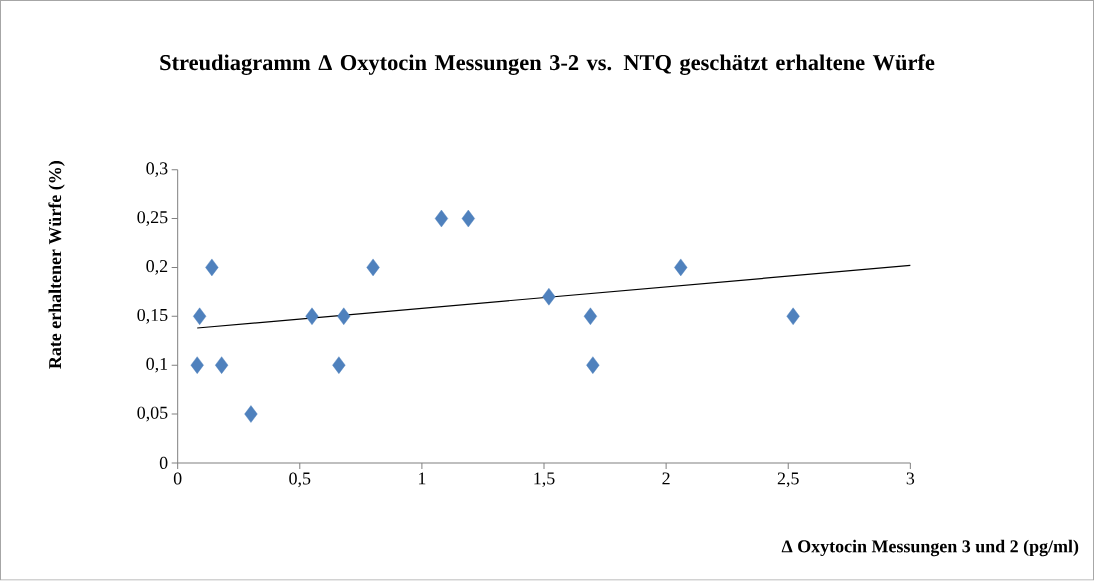 The width and height of the screenshot is (1094, 581). I want to click on chart-title: Streudiagramm Δ Oxytocin Messungen 3-2 vs. NTQ geschätzt erhaltene Würfe, so click(547, 65).